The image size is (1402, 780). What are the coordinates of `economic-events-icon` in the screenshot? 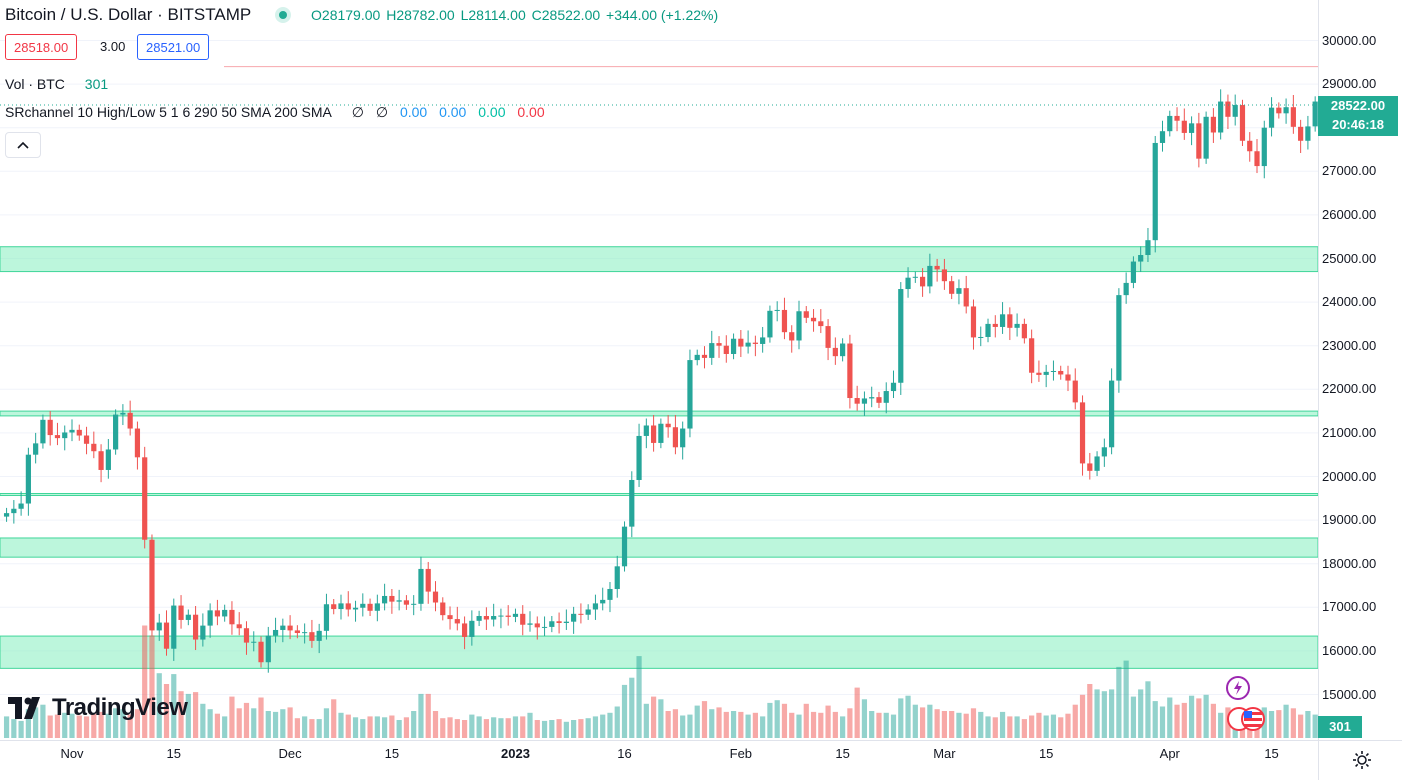 It's located at (1248, 719).